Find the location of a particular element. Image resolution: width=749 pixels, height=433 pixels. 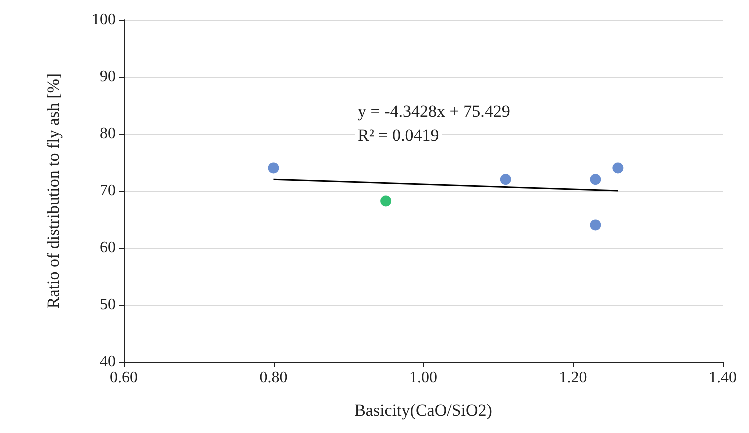

y-tick-label: 70 is located at coordinates (108, 191).